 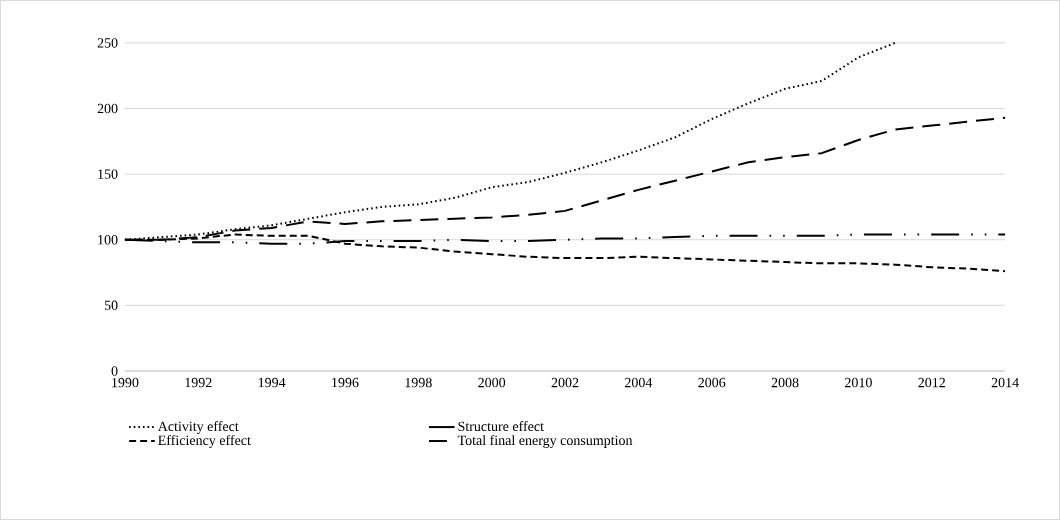 I want to click on legend-label: Efficiency effect, so click(x=204, y=441).